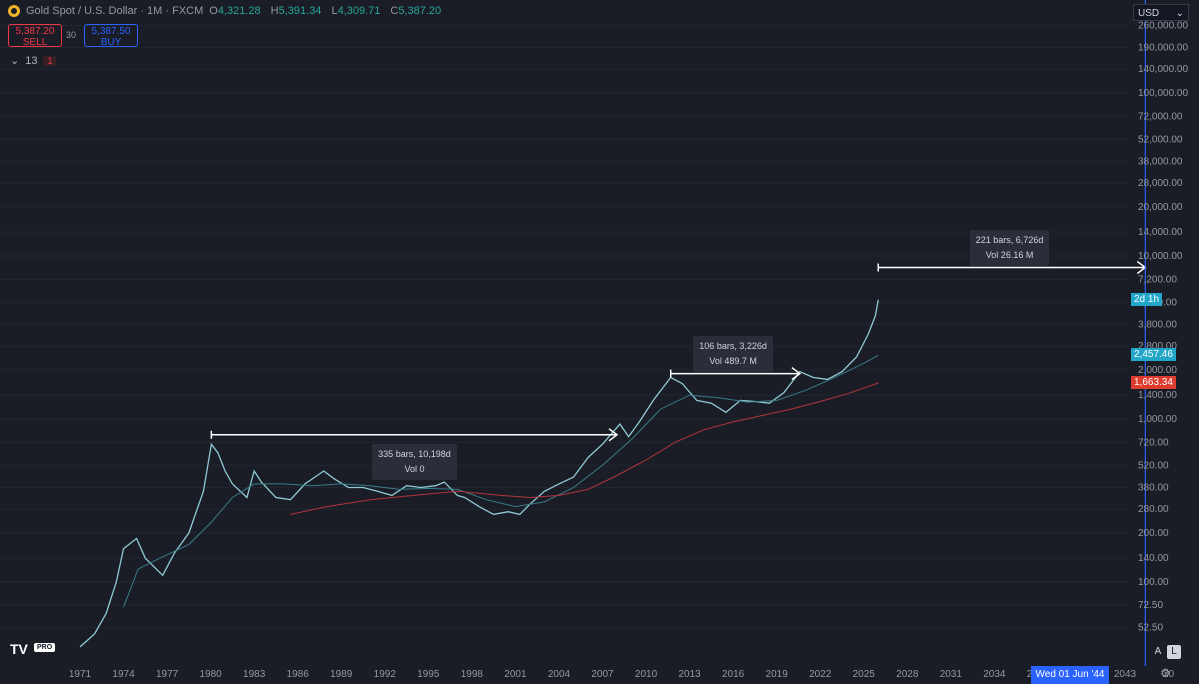  Describe the element at coordinates (111, 31) in the screenshot. I see `buy-price: 5,387.50` at that location.